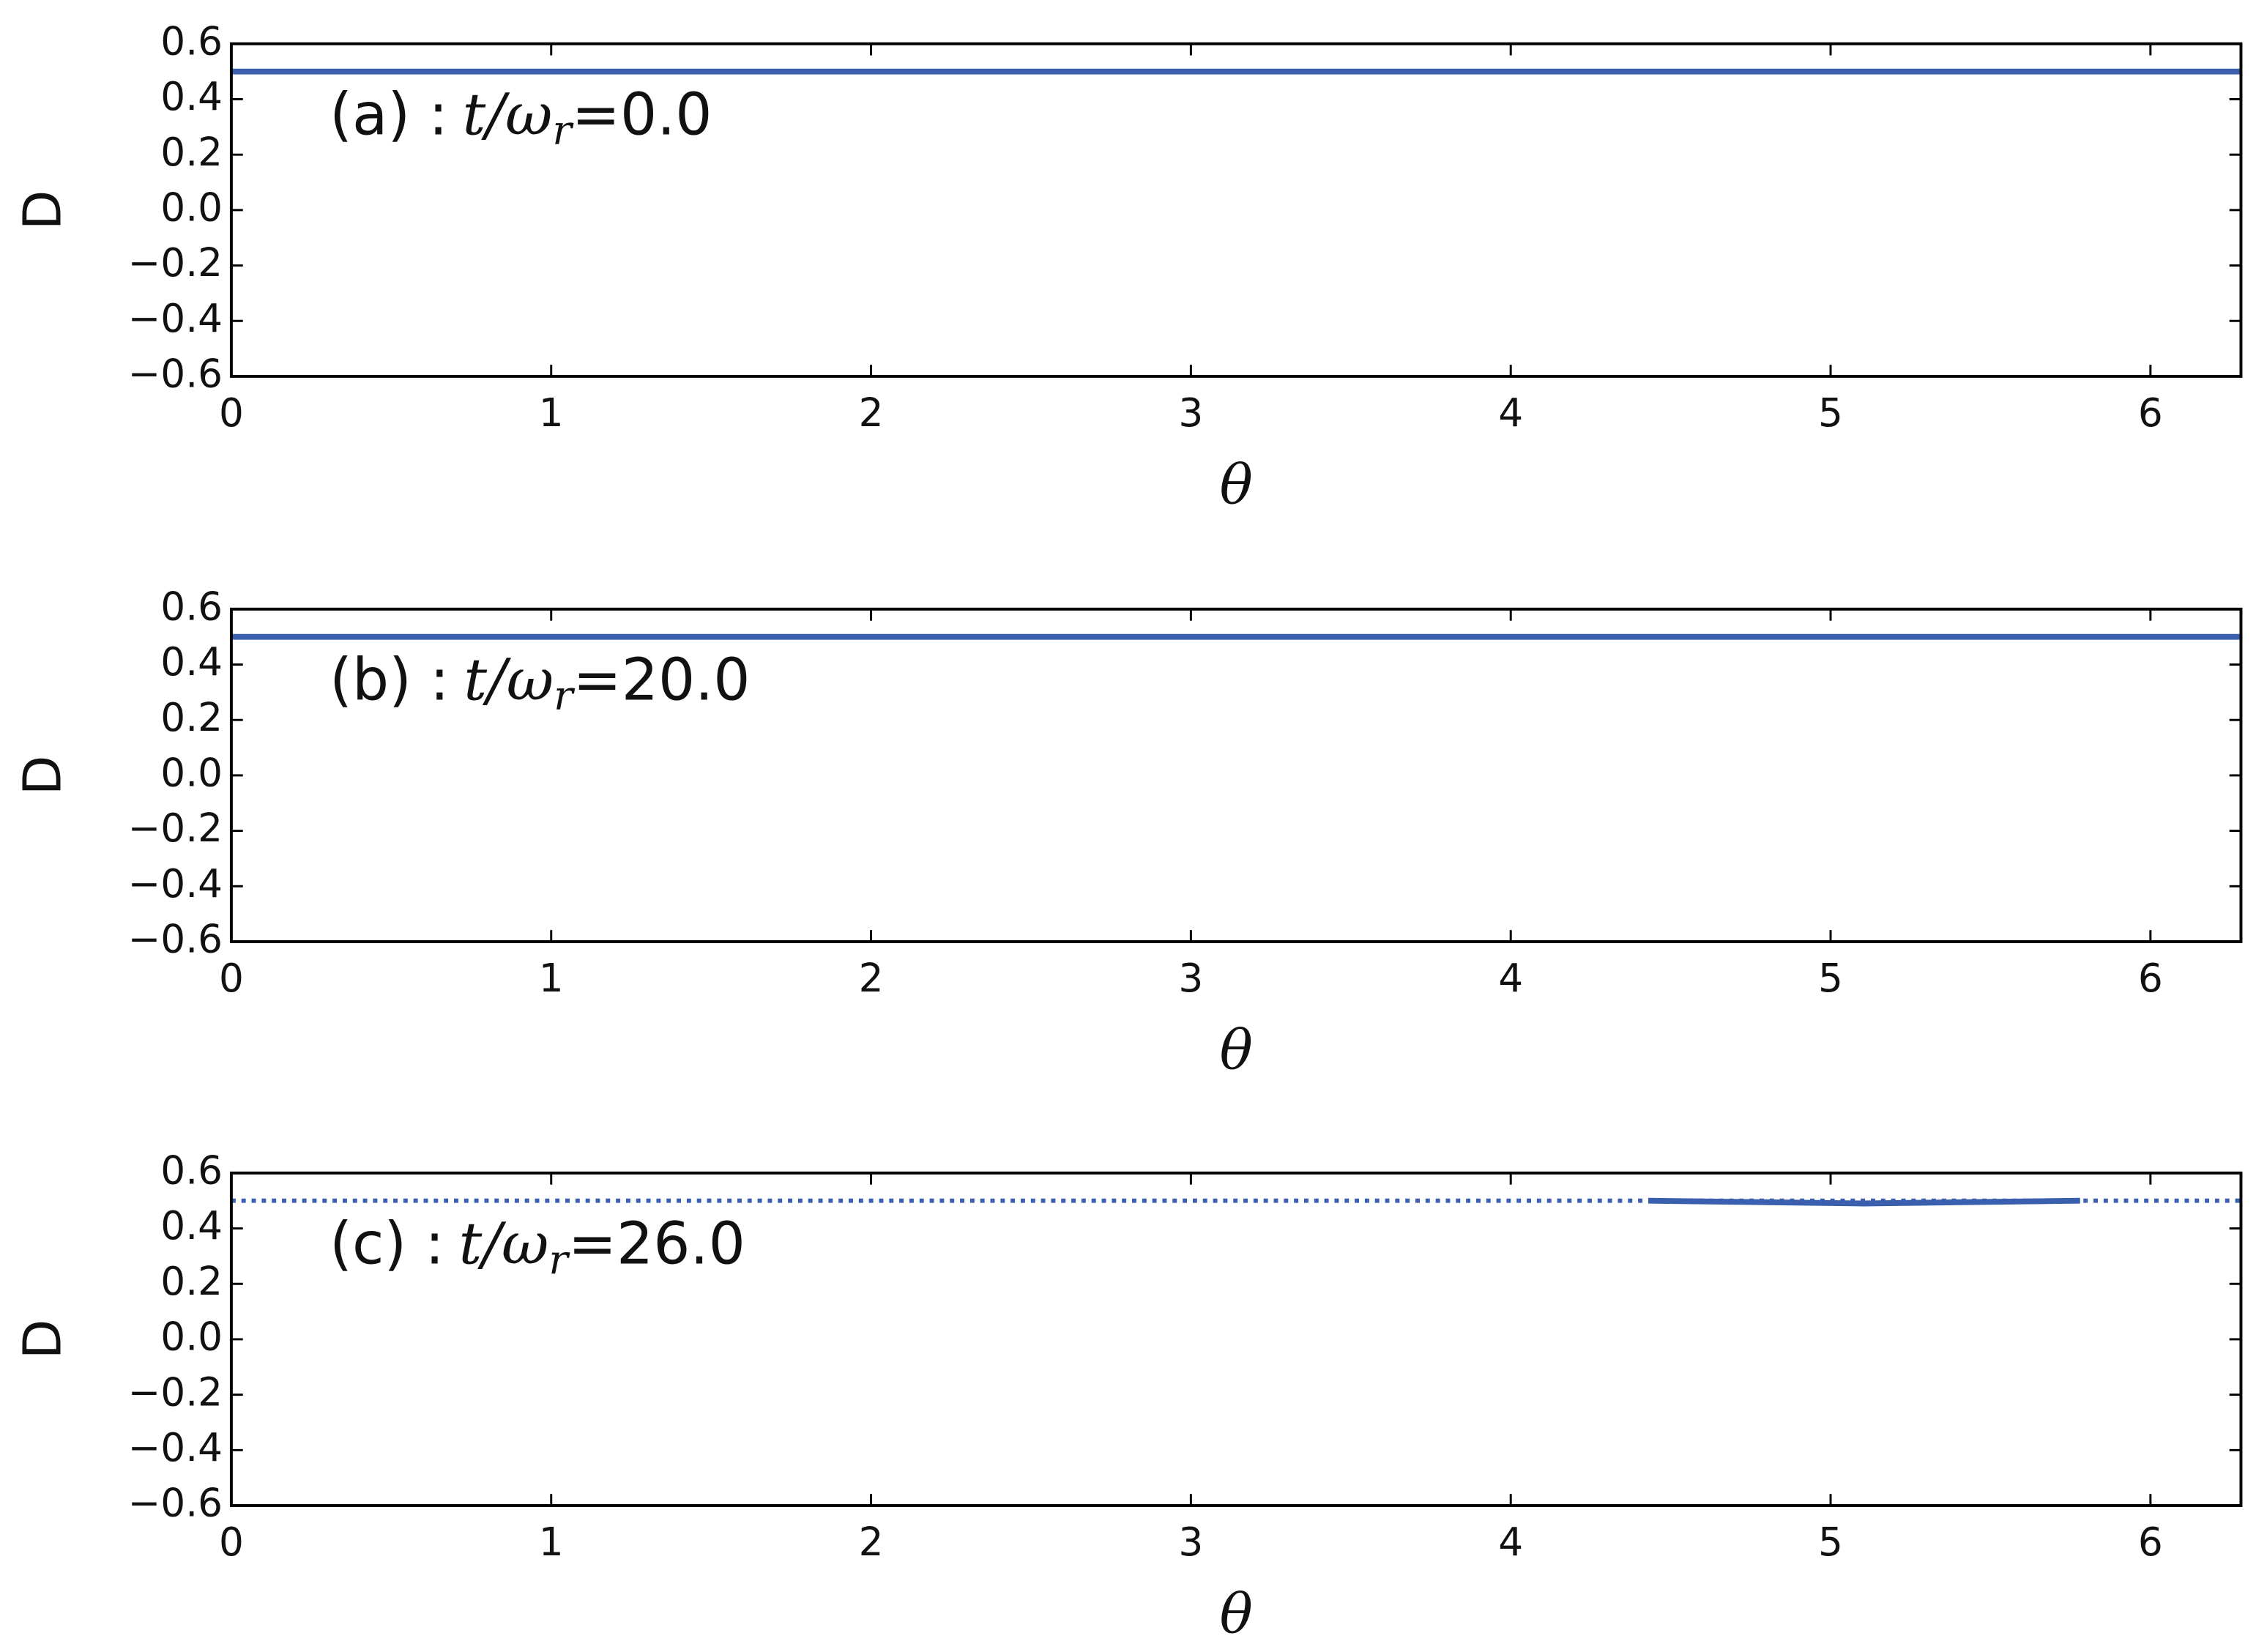  Describe the element at coordinates (1864, 1202) in the screenshot. I see `data-line` at that location.